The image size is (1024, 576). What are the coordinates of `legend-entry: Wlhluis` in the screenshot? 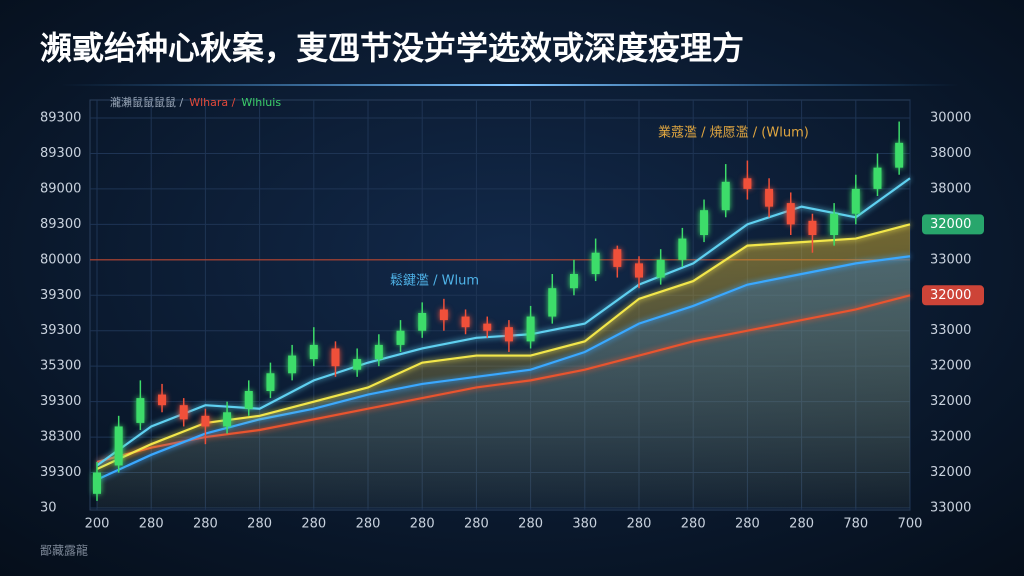 It's located at (261, 102).